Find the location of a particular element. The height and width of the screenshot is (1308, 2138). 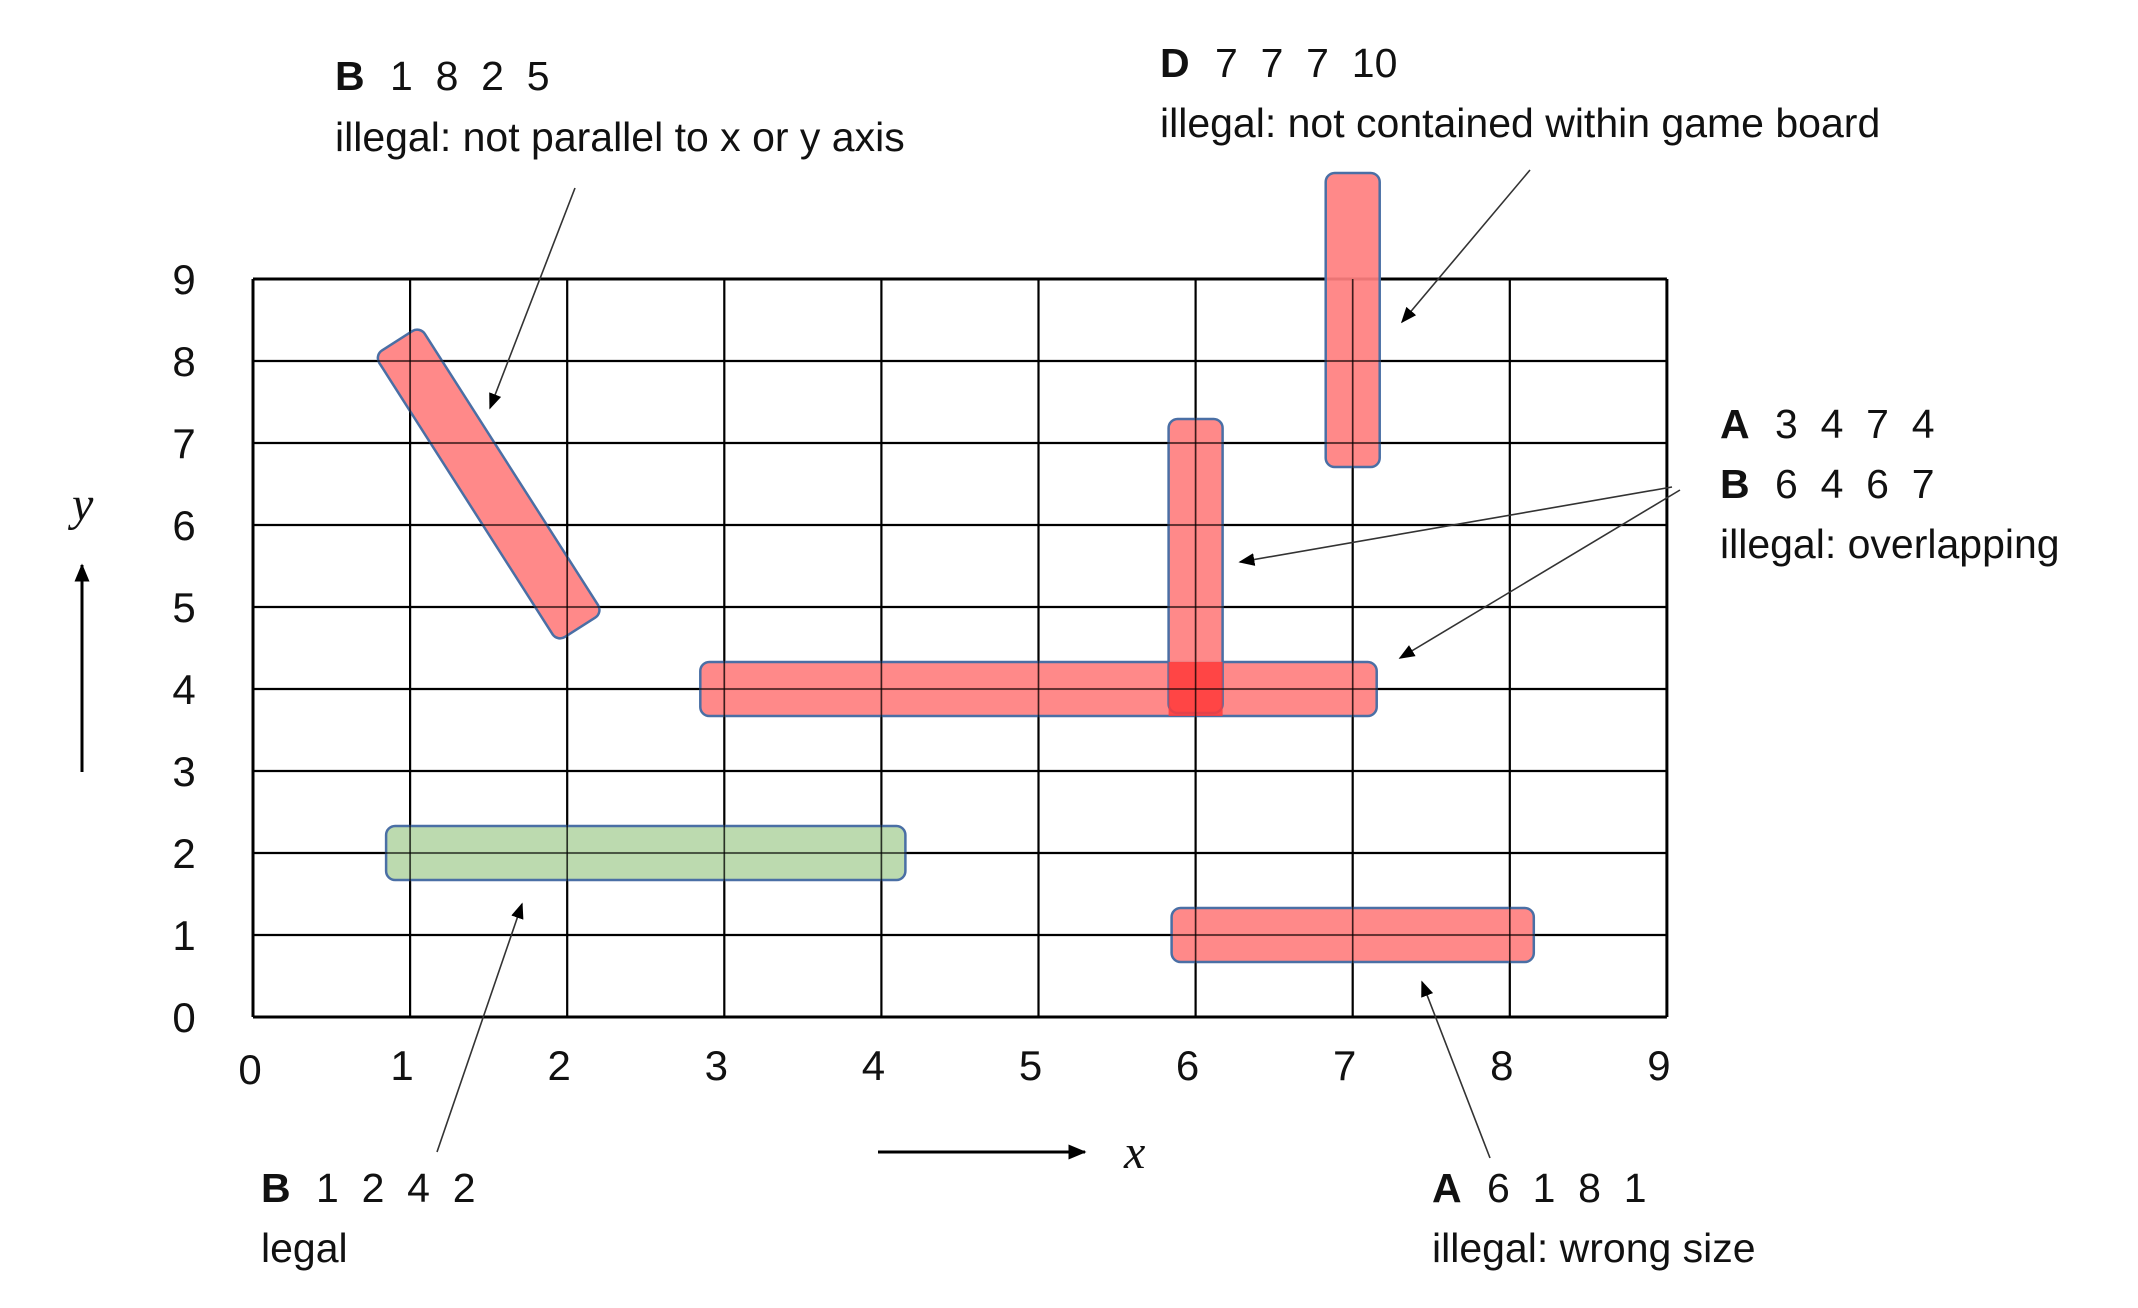

y-tick-0: 0 is located at coordinates (183, 1017).